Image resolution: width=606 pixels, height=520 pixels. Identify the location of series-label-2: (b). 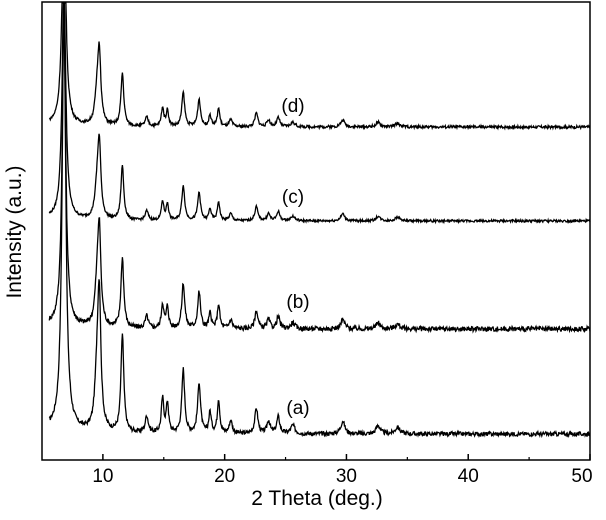
(297, 302).